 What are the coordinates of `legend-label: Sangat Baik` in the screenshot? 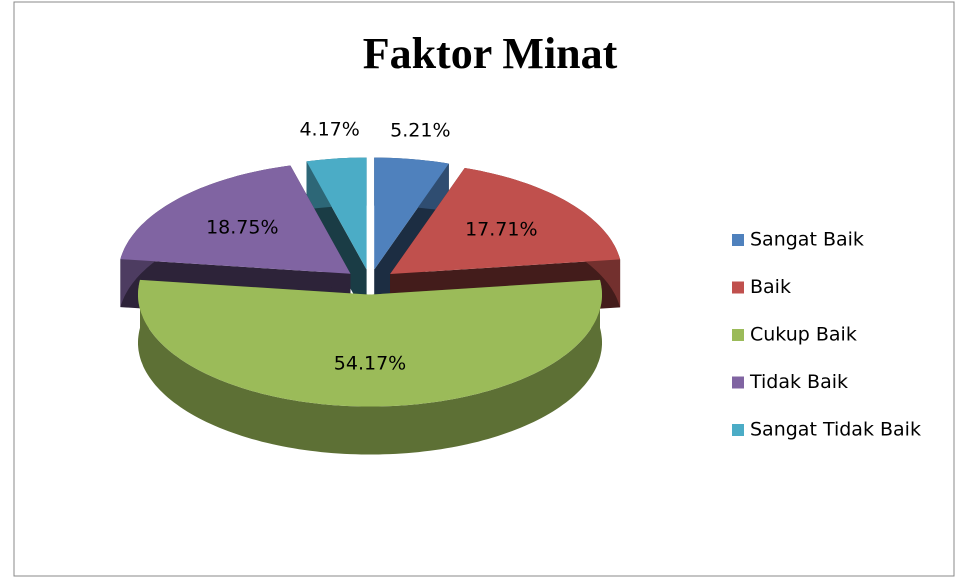 It's located at (807, 240).